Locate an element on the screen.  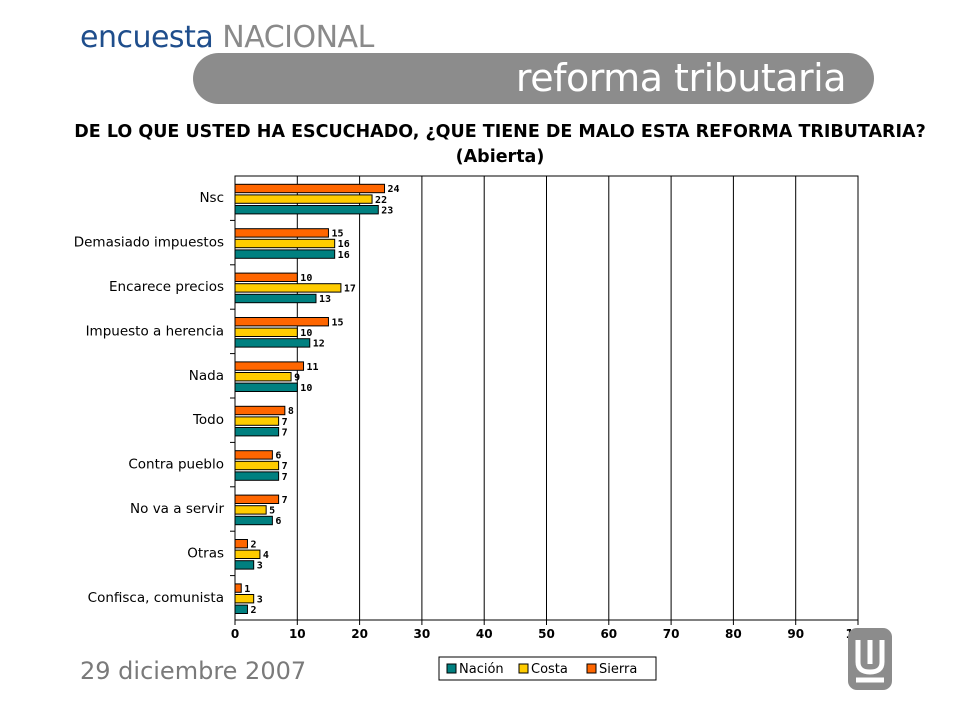
x-tick-label: 50 is located at coordinates (546, 634).